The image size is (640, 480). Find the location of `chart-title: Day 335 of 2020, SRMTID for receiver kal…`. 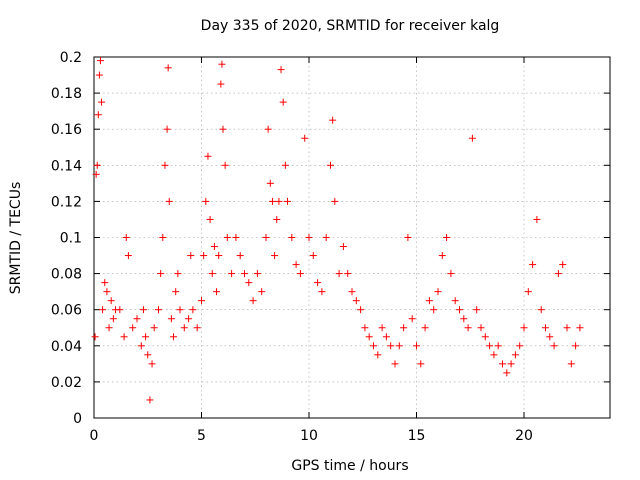

chart-title: Day 335 of 2020, SRMTID for receiver kal… is located at coordinates (350, 26).